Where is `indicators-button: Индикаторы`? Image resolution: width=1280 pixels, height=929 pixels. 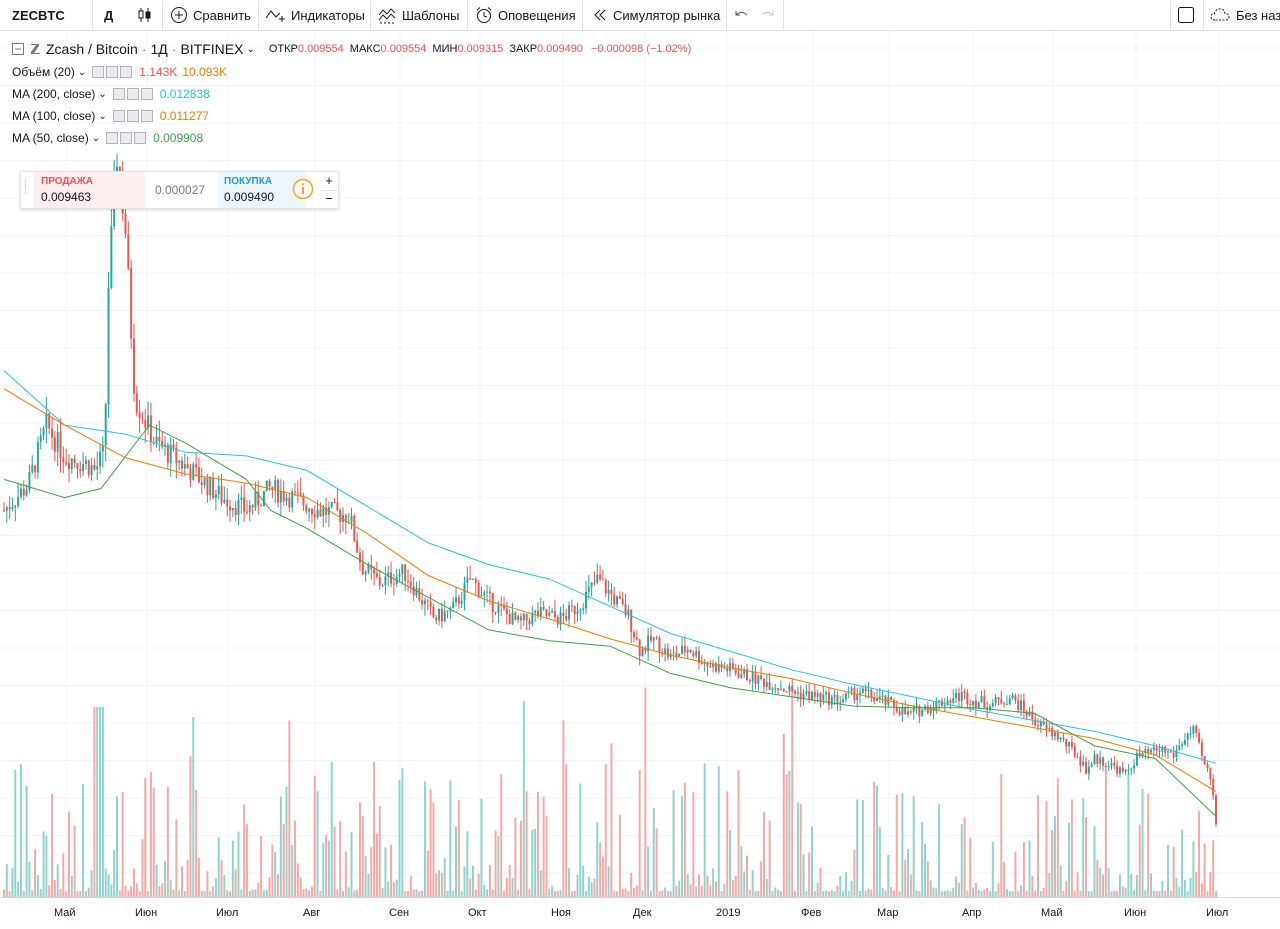
indicators-button: Индикаторы is located at coordinates (315, 15).